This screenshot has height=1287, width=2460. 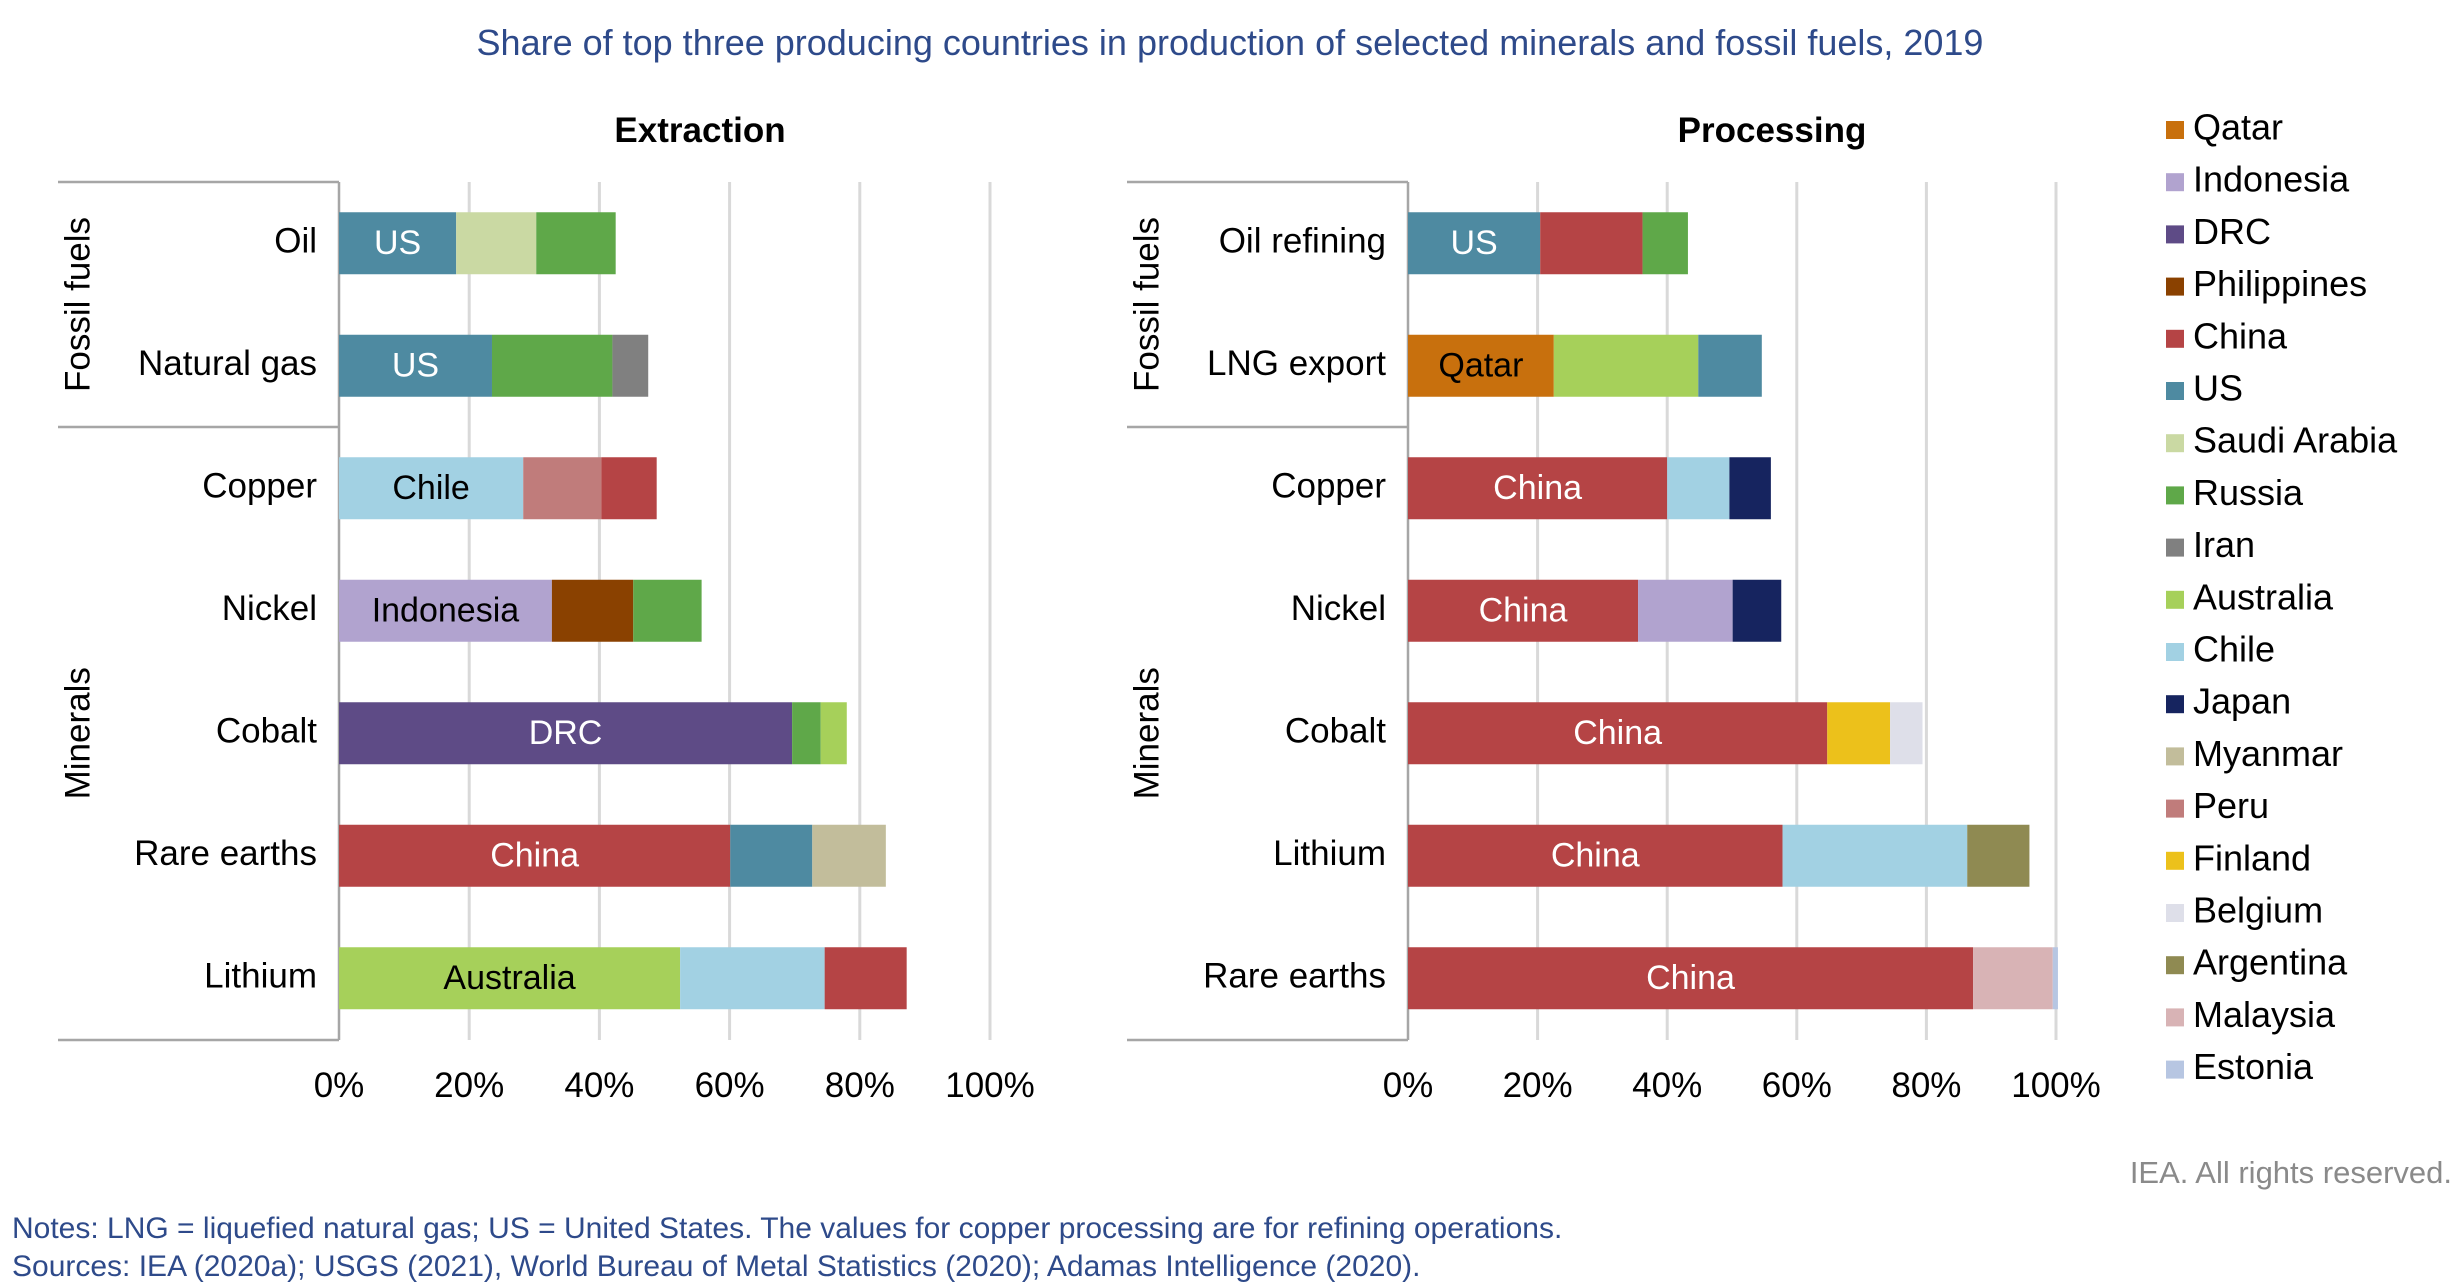 I want to click on bar-segment-oil-russia, so click(x=576, y=243).